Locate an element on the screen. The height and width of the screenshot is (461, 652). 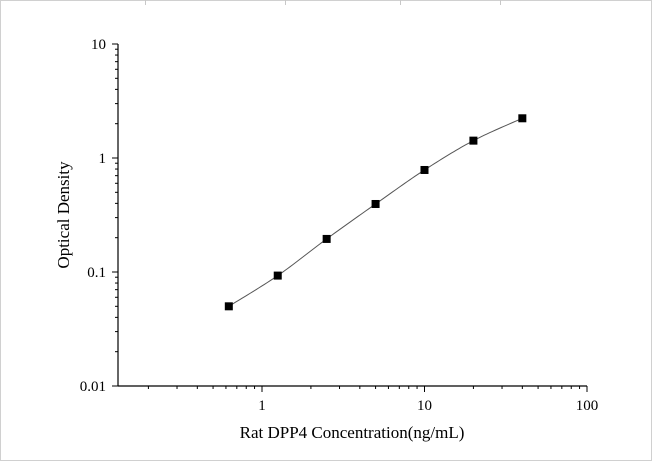
y-axis-label: Optical Density is located at coordinates (63, 215).